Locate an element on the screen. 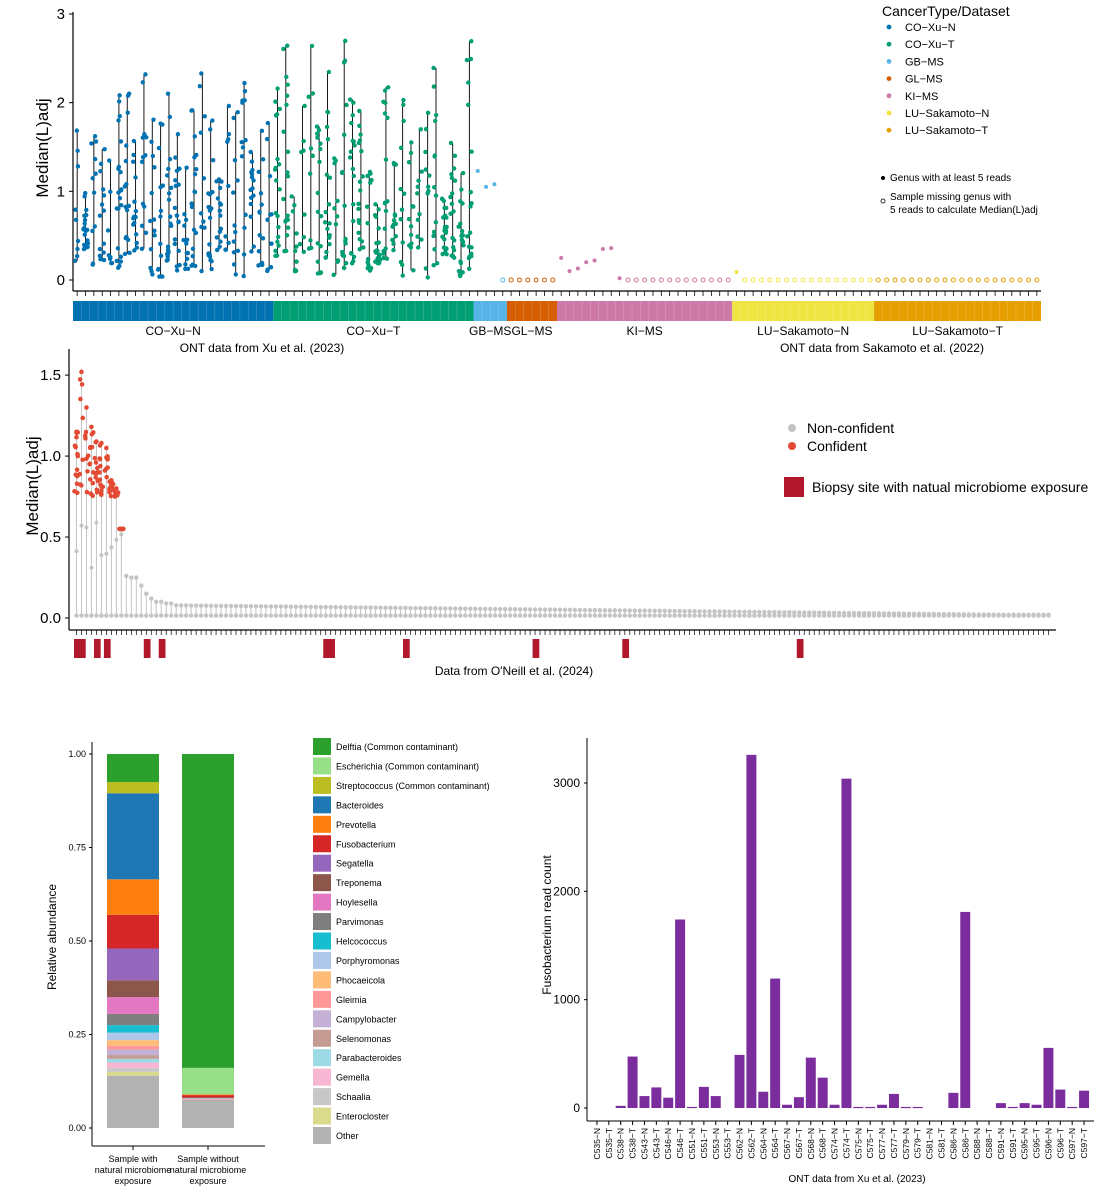  x-tick-label: C575−T is located at coordinates (870, 1143).